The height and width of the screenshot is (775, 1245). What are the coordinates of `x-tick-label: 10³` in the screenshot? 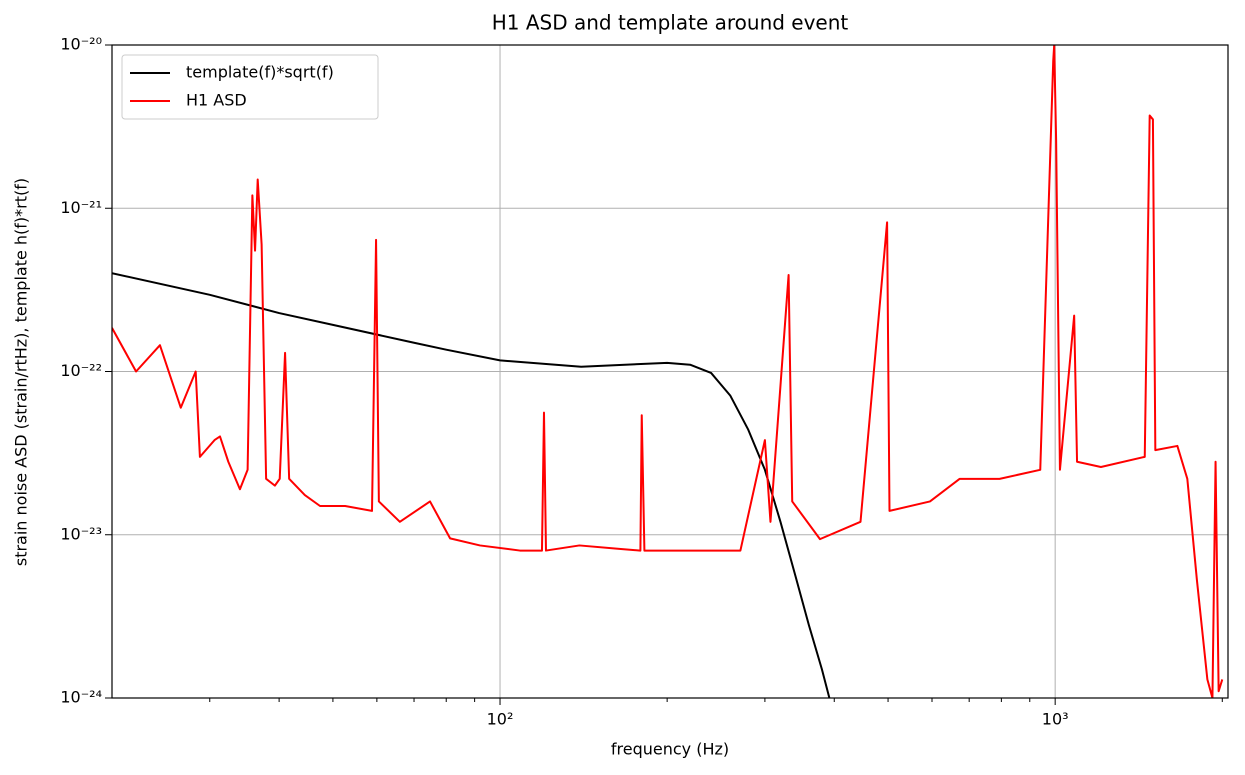 It's located at (1055, 719).